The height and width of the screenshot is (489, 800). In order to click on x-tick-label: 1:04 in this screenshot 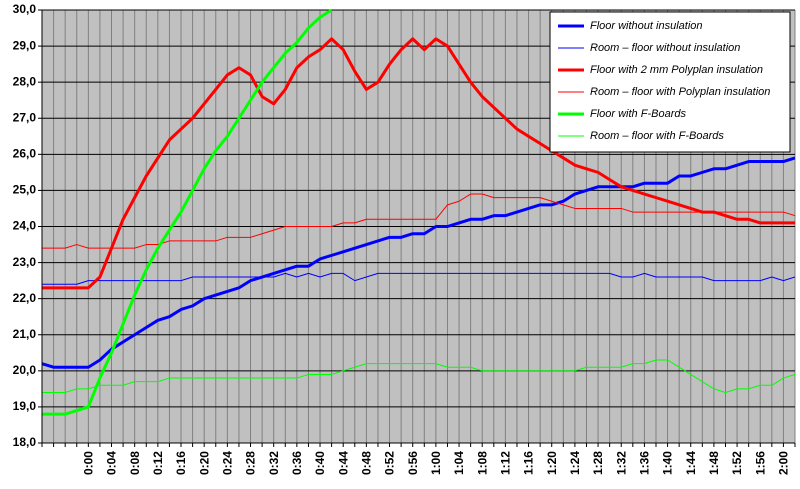, I will do `click(459, 463)`.